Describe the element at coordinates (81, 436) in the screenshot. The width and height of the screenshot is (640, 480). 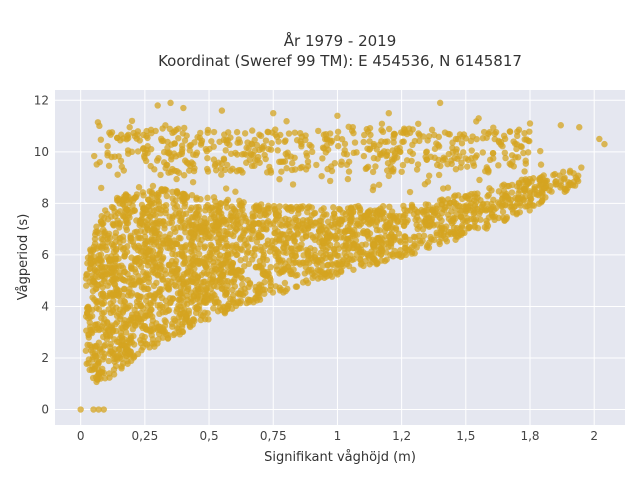
I see `x-tick-label: 0` at that location.